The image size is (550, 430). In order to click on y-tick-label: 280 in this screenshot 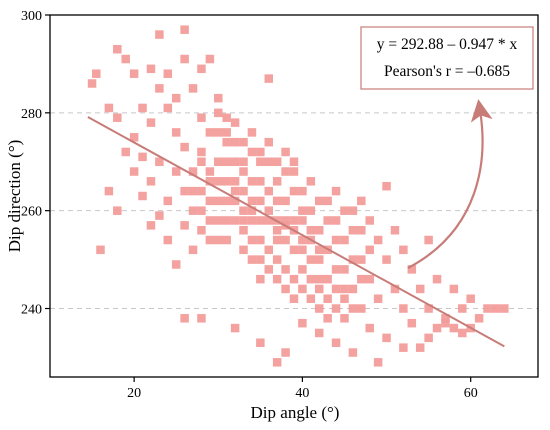, I will do `click(31, 114)`.